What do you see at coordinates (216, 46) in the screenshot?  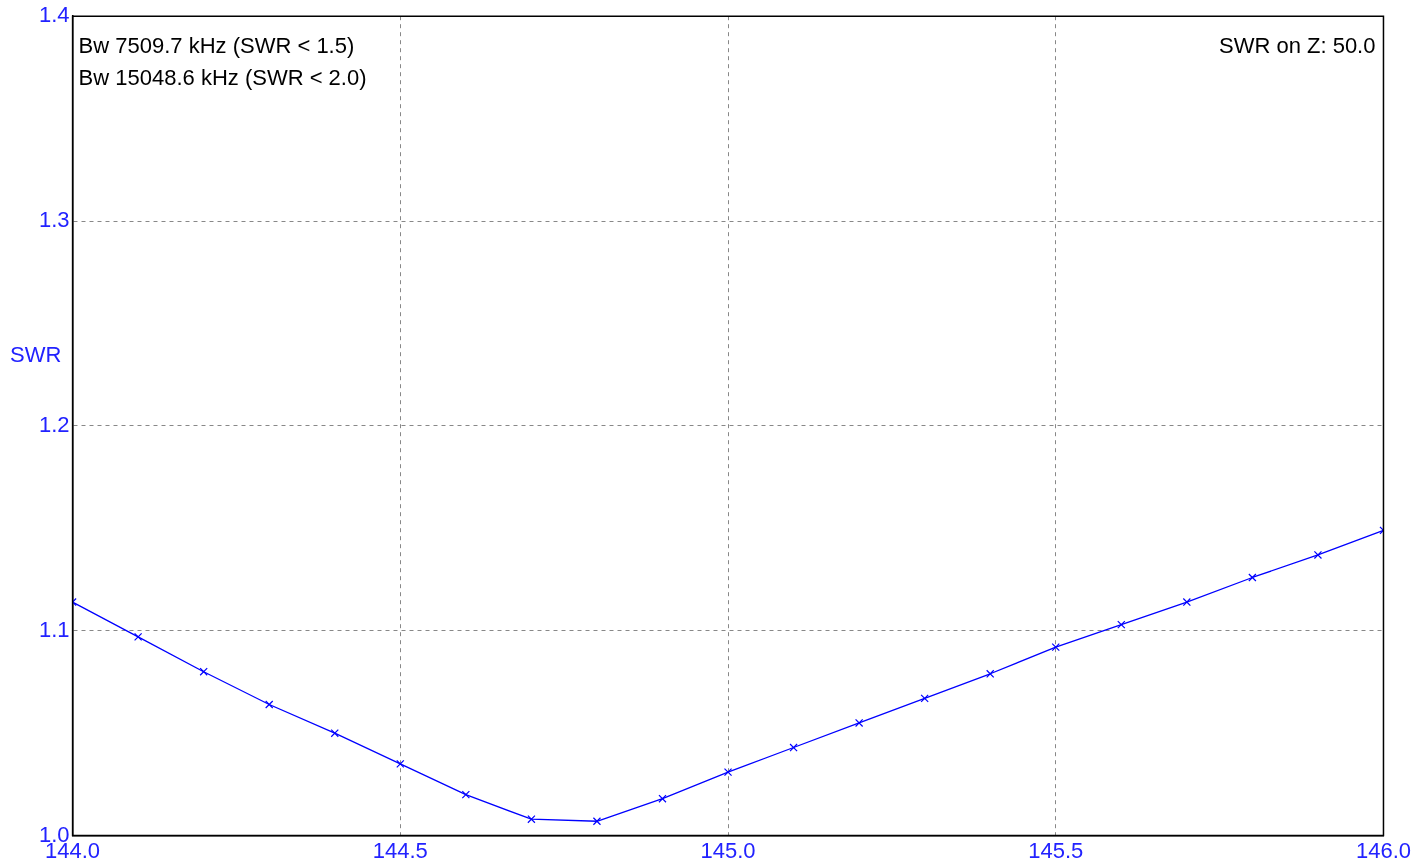 I see `annotation: Bw 7509.7 kHz (SWR < 1.5)` at bounding box center [216, 46].